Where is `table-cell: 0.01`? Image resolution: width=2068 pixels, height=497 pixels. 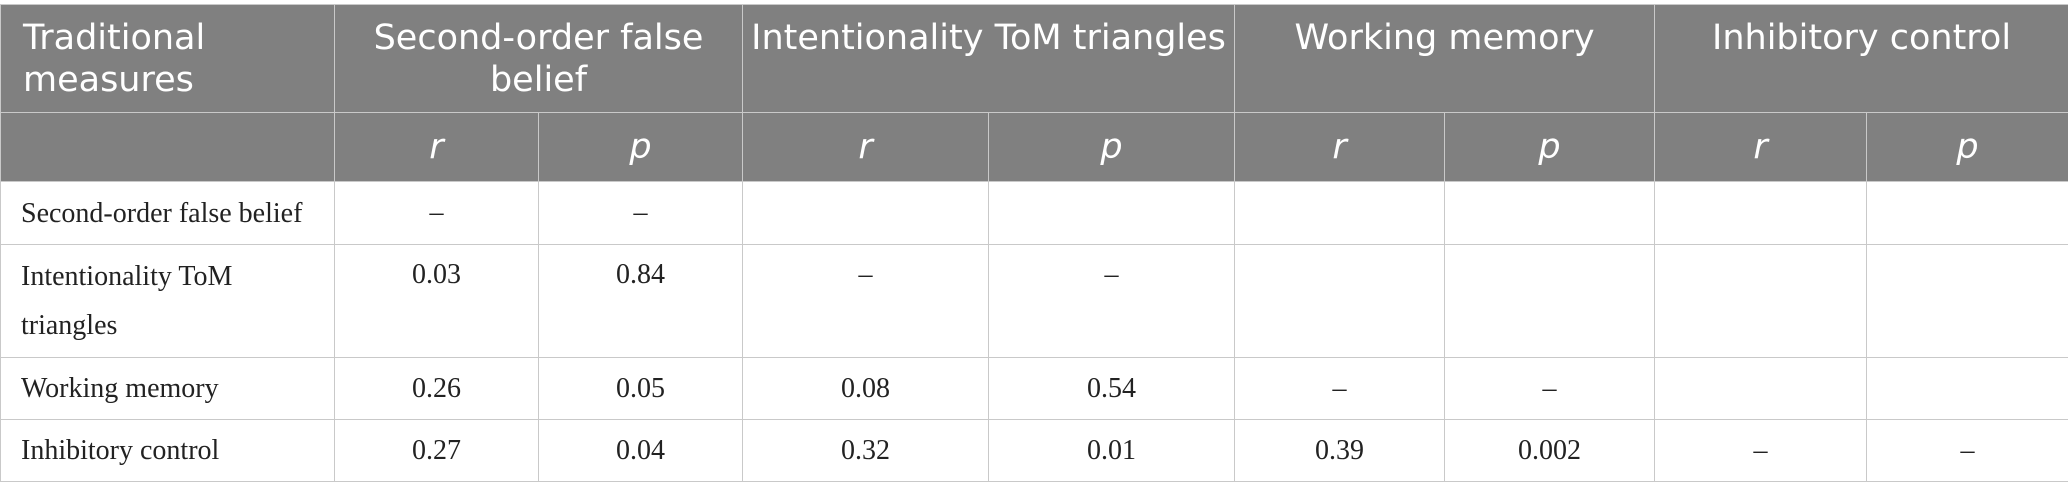
table-cell: 0.01 is located at coordinates (1112, 450).